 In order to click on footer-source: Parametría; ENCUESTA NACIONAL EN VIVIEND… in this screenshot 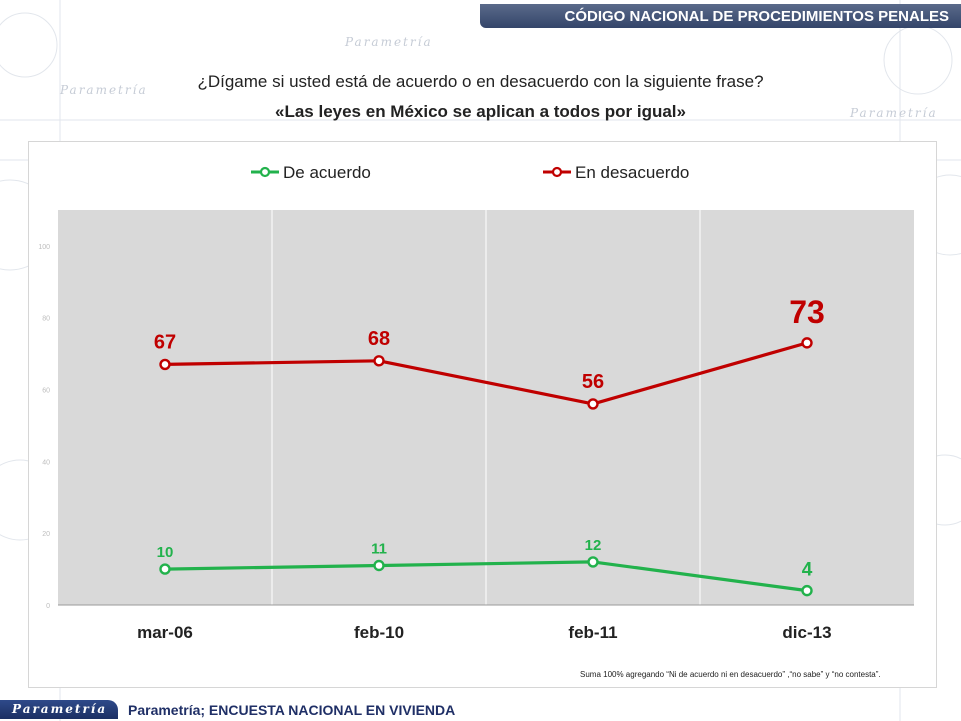, I will do `click(292, 710)`.